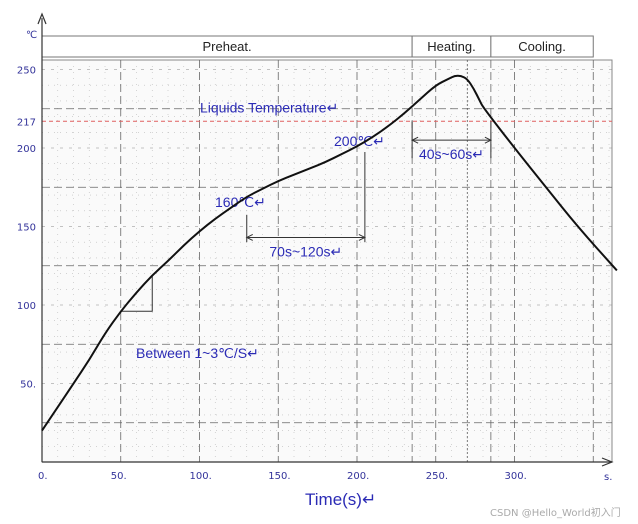  Describe the element at coordinates (358, 476) in the screenshot. I see `x-tick-label: 200.` at that location.